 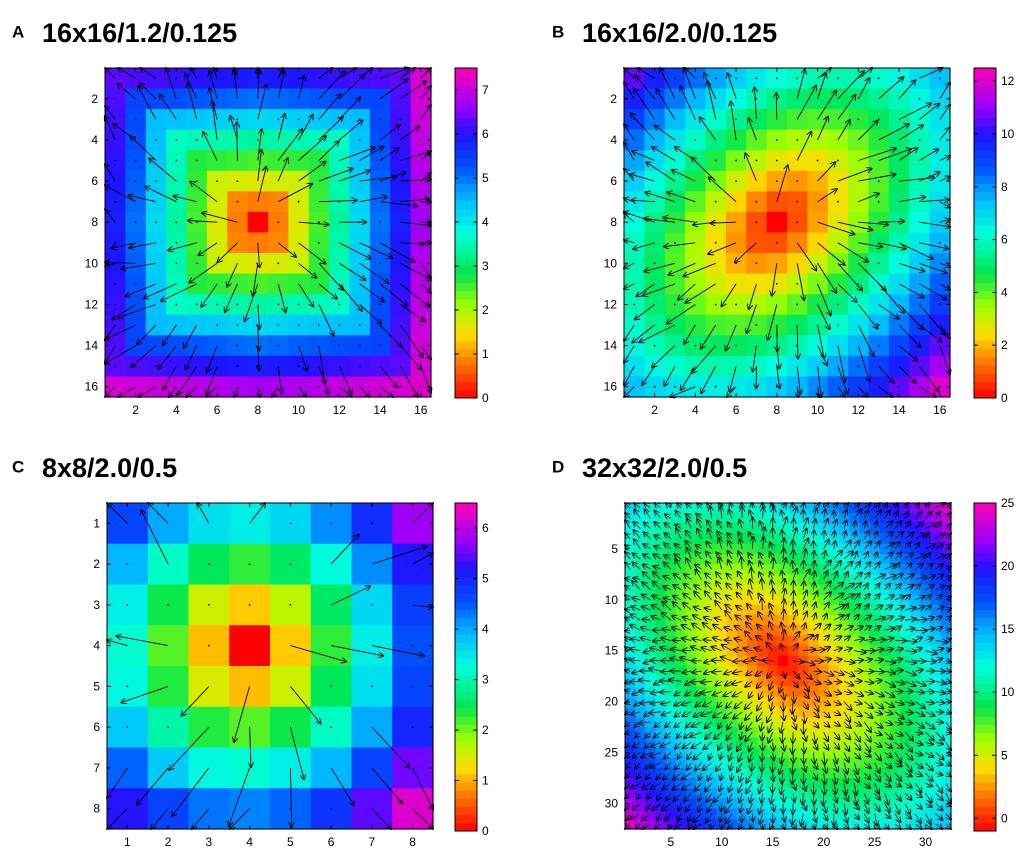 What do you see at coordinates (217, 410) in the screenshot?
I see `x-tick-label: 6` at bounding box center [217, 410].